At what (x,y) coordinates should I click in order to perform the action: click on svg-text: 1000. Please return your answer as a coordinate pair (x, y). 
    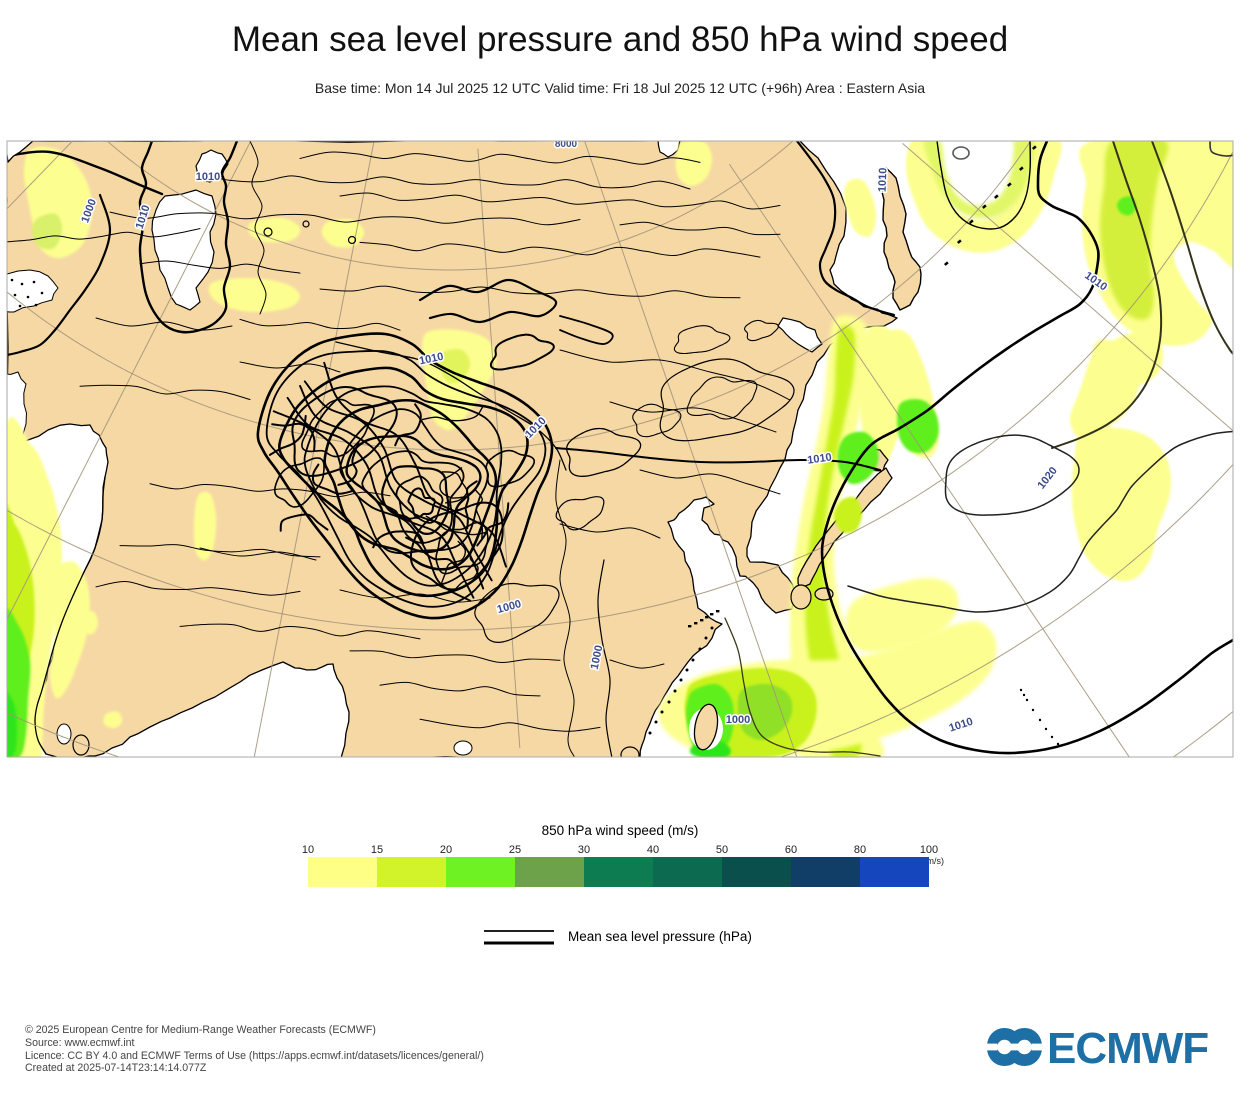
    Looking at the image, I should click on (738, 720).